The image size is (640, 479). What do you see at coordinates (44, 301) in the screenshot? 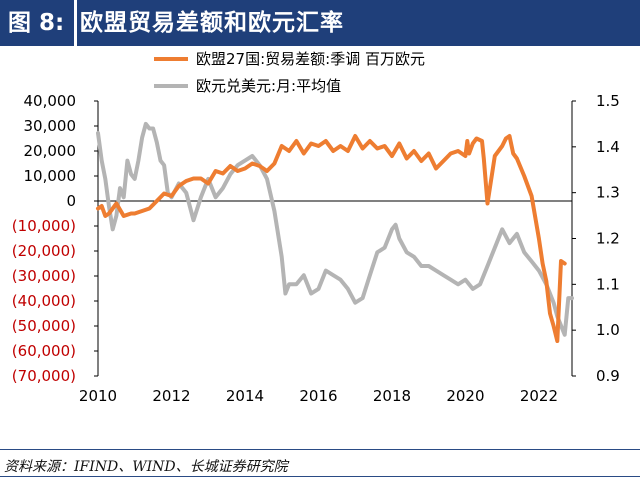
I see `left-tick-label: (40,000)` at bounding box center [44, 301].